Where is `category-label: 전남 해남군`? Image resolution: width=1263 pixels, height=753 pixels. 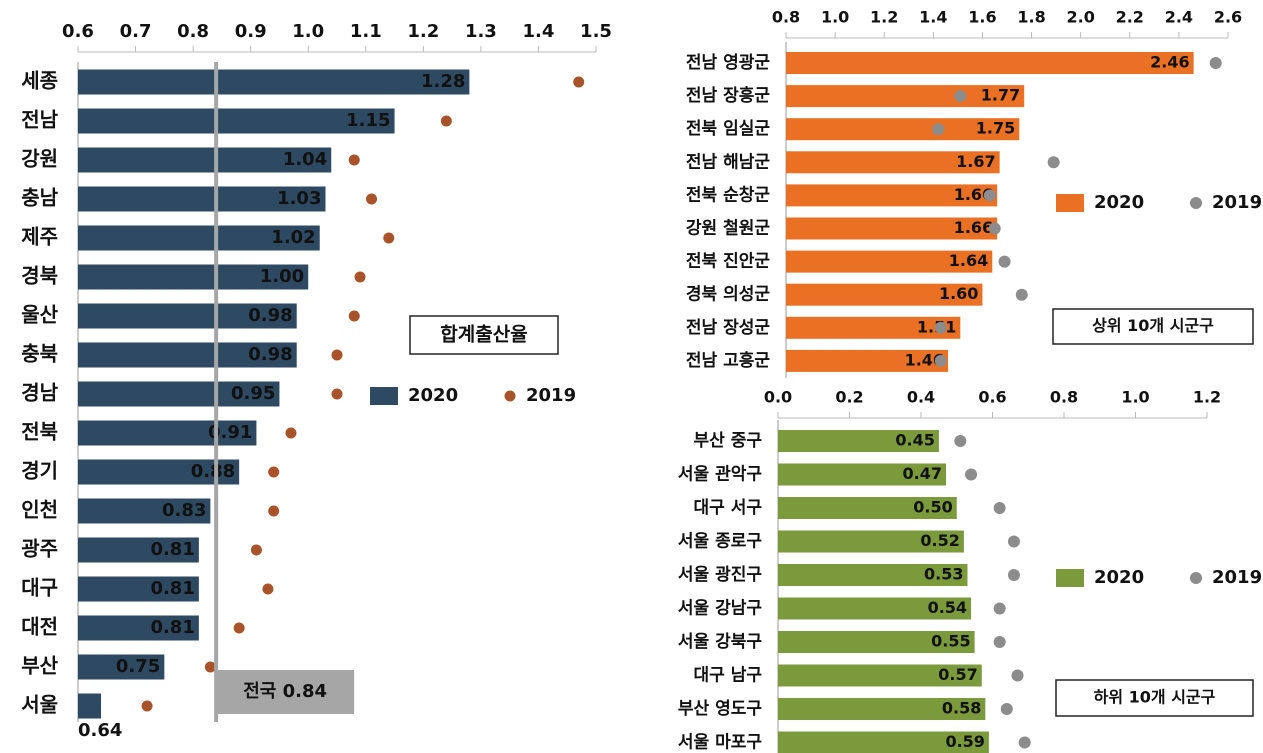 category-label: 전남 해남군 is located at coordinates (728, 162).